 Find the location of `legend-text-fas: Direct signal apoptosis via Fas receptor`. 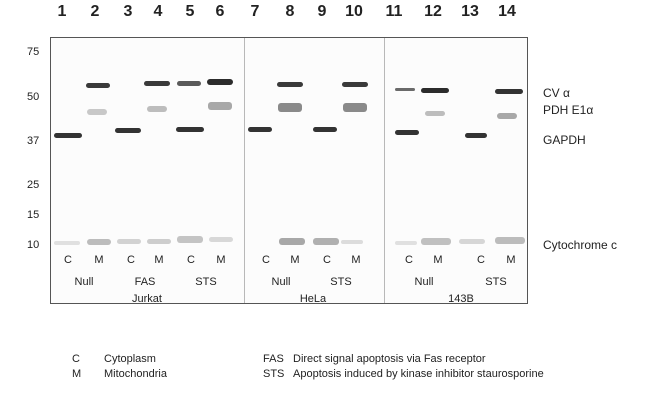

legend-text-fas: Direct signal apoptosis via Fas receptor is located at coordinates (389, 359).